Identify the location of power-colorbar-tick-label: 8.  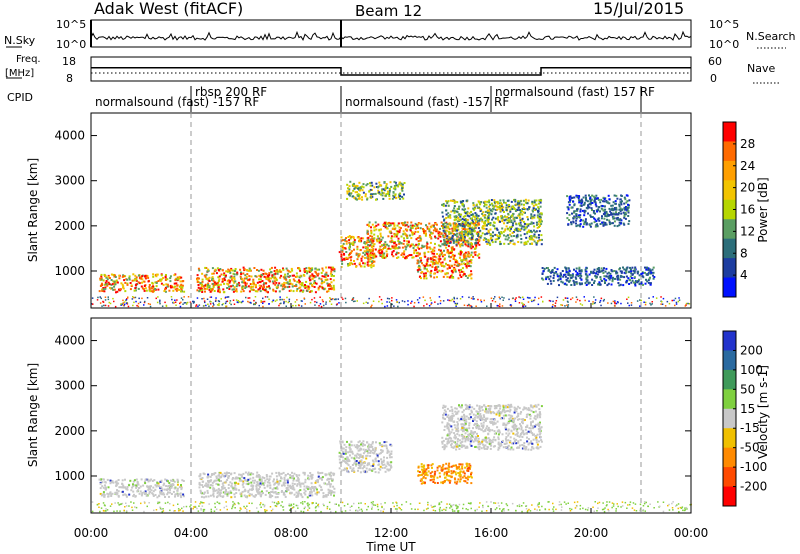
(744, 253).